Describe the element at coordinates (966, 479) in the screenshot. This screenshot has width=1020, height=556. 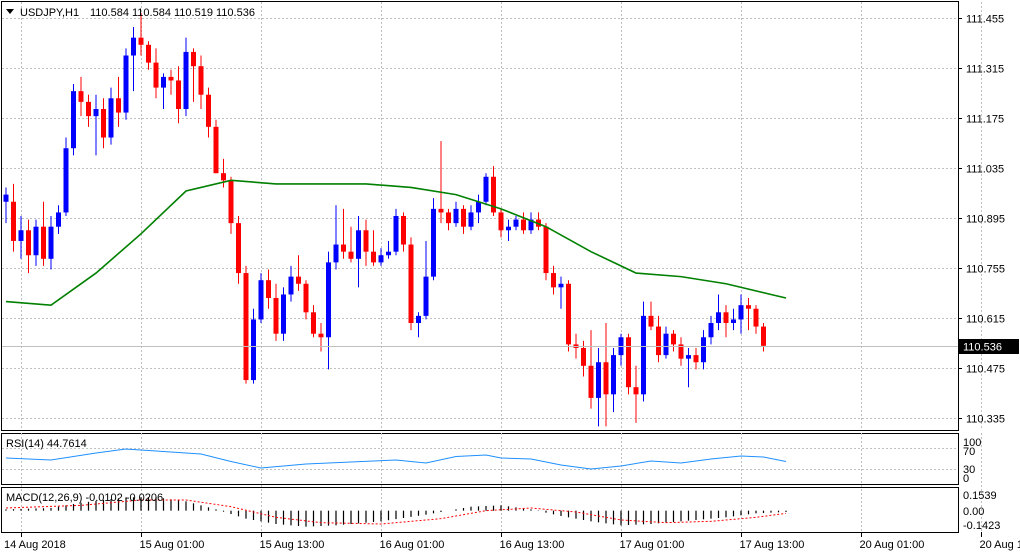
I see `rsi-tick: 0` at that location.